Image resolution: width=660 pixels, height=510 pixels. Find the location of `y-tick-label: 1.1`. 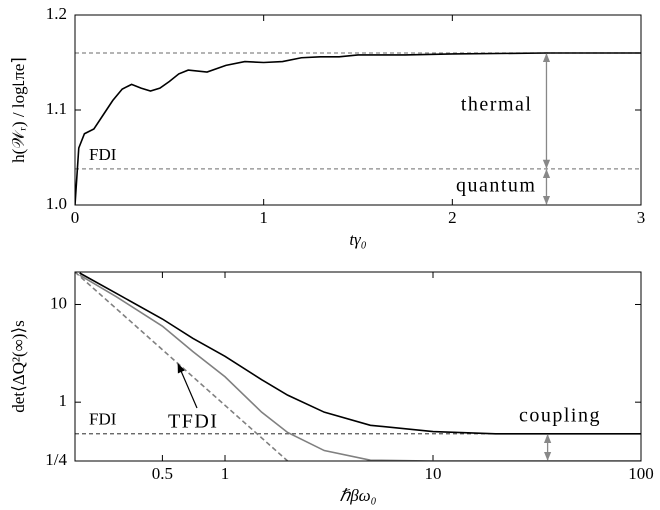

y-tick-label: 1.1 is located at coordinates (56, 108).